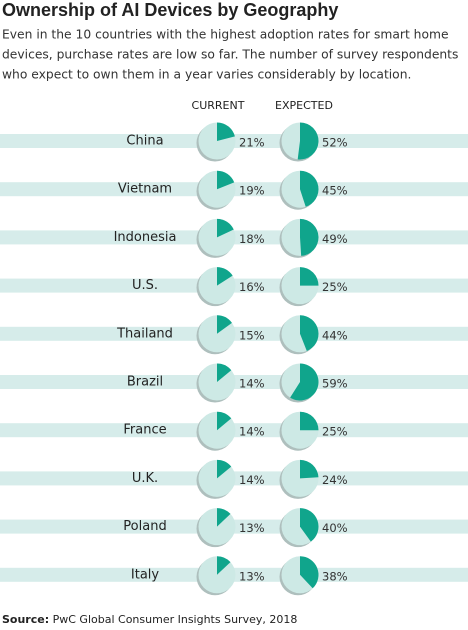  I want to click on value-label: 52%, so click(335, 143).